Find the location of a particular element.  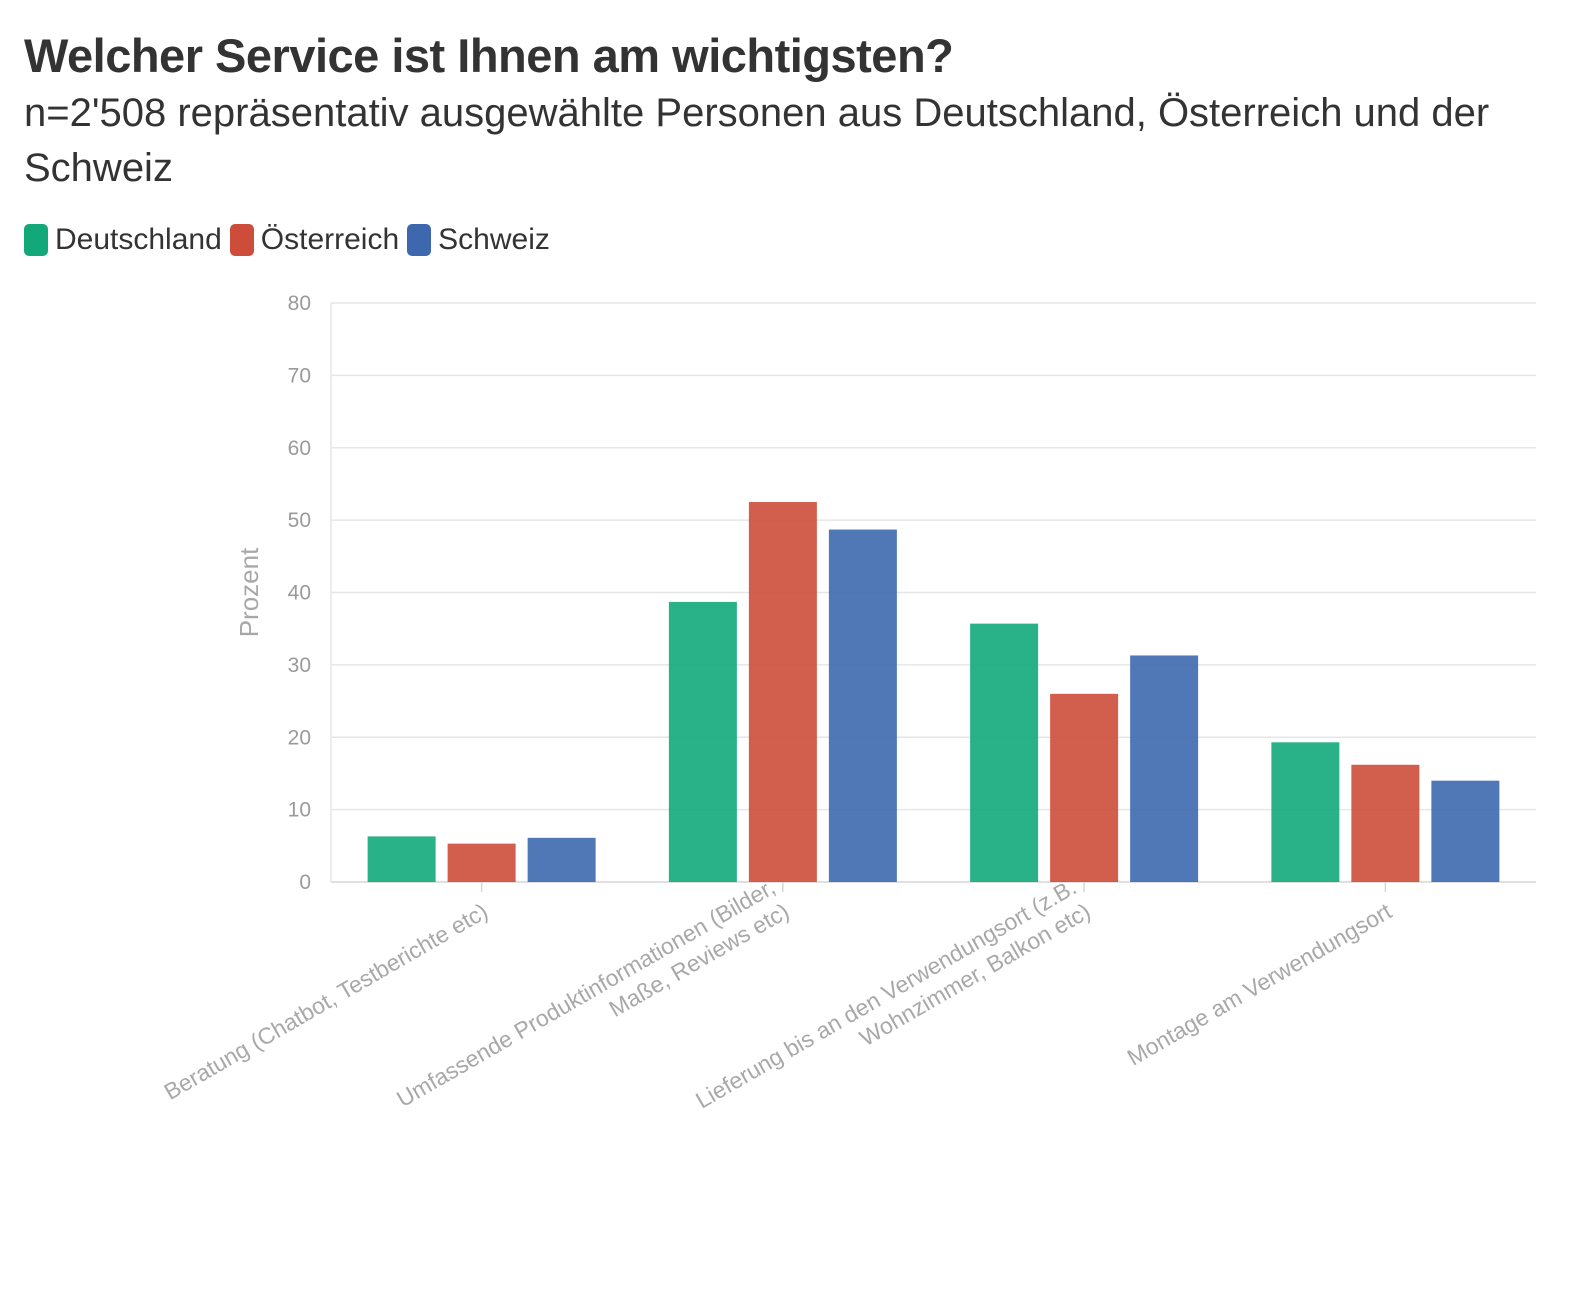

y-axis-label: Prozent is located at coordinates (249, 592).